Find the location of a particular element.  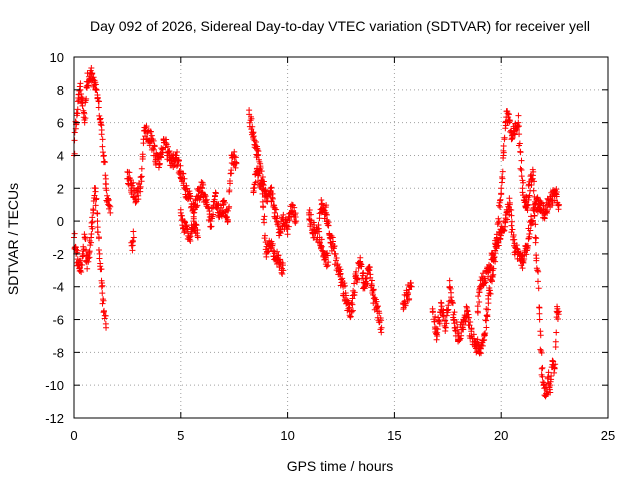

y-tick-label: 4 is located at coordinates (60, 155).